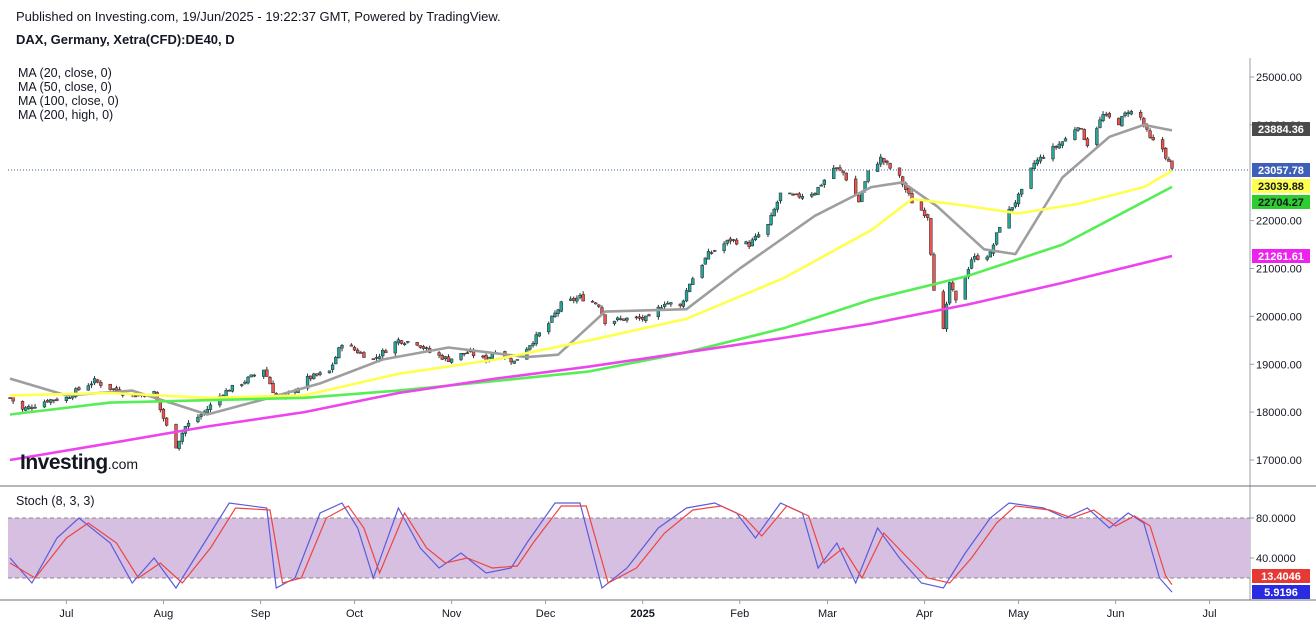  Describe the element at coordinates (1281, 576) in the screenshot. I see `stoch-d-value-badge-bg` at that location.